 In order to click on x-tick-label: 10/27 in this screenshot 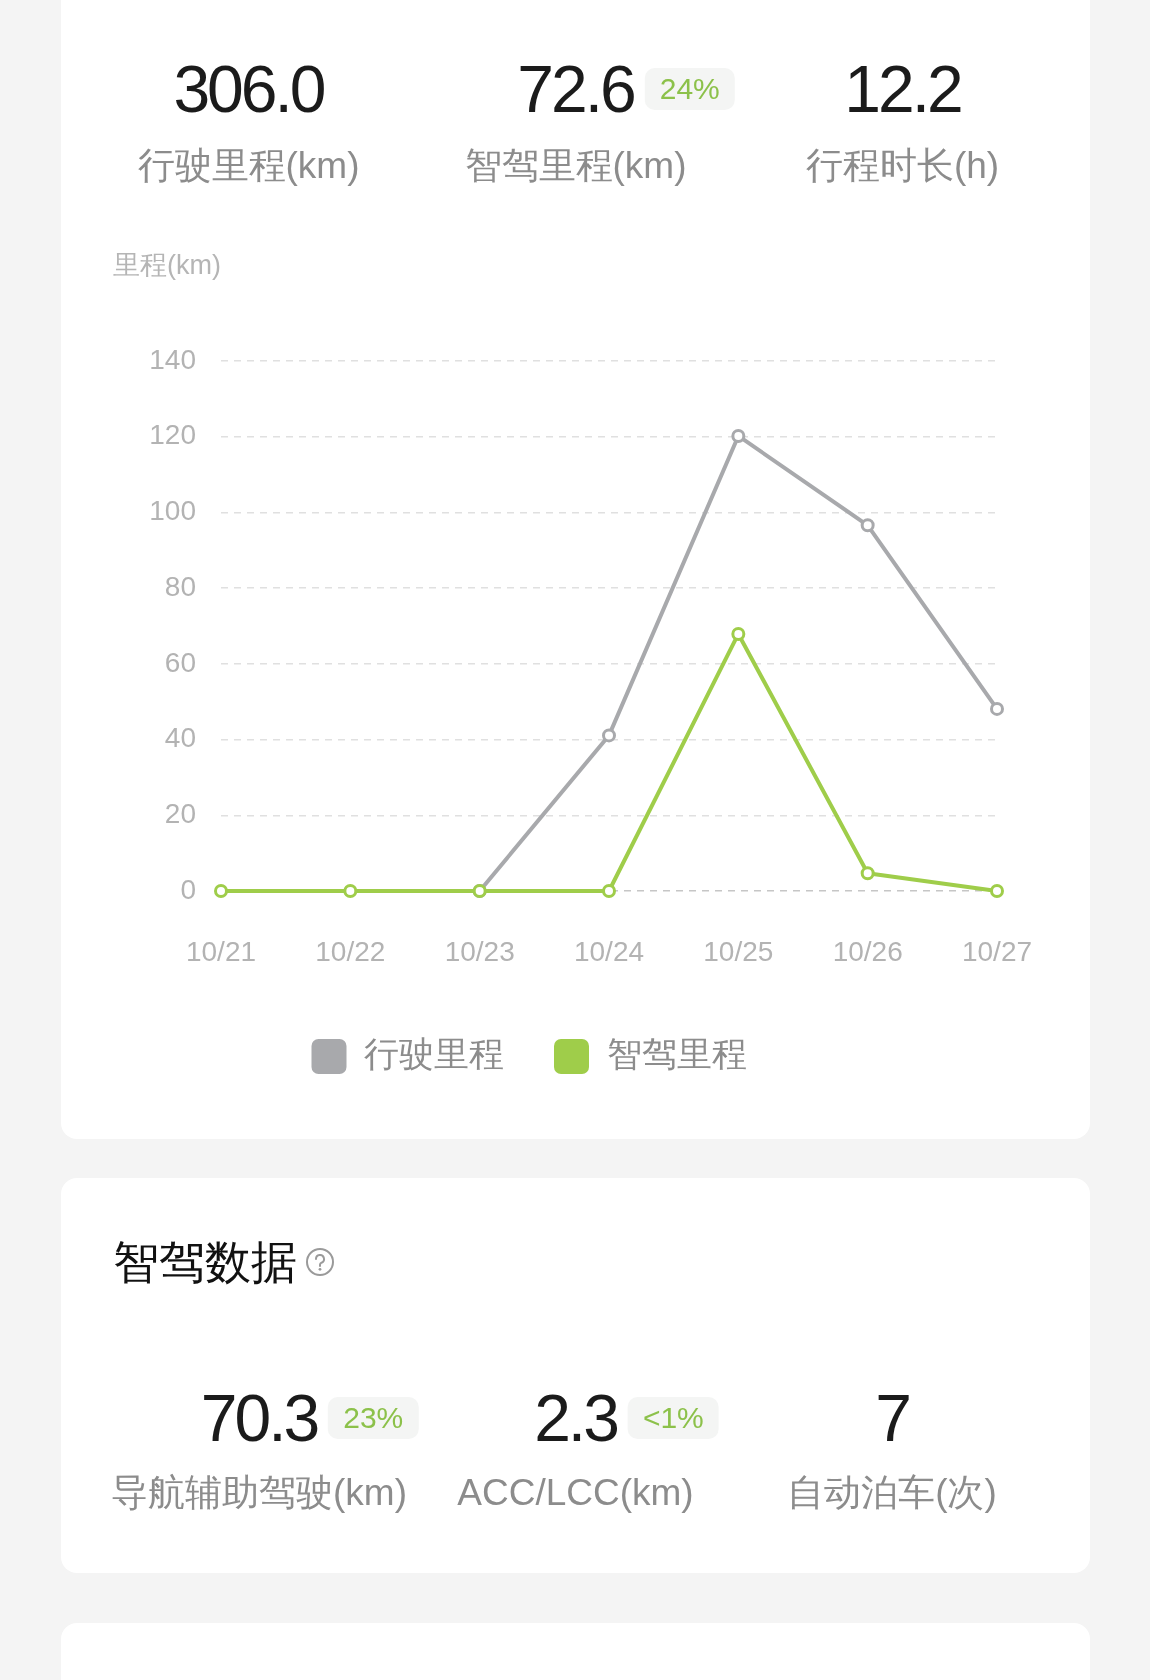, I will do `click(997, 951)`.